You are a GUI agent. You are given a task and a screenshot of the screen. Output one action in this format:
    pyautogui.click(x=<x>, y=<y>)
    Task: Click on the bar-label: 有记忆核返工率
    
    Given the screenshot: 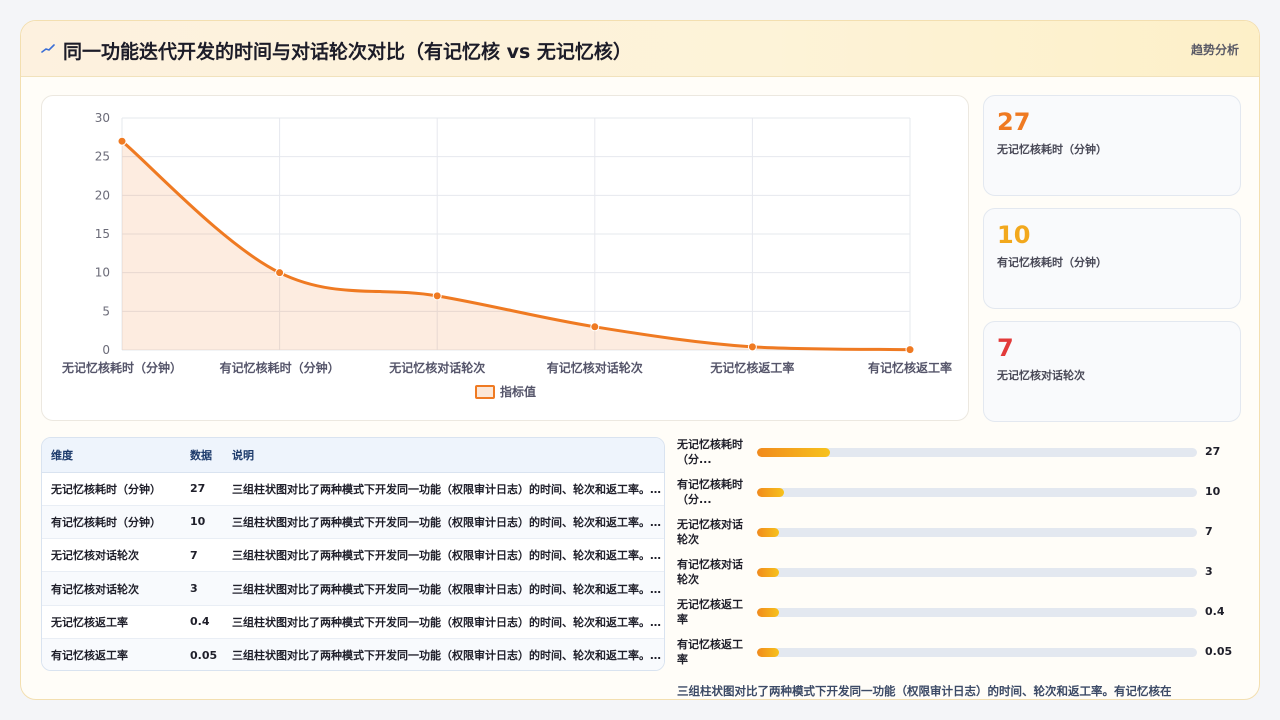 What is the action you would take?
    pyautogui.click(x=710, y=652)
    